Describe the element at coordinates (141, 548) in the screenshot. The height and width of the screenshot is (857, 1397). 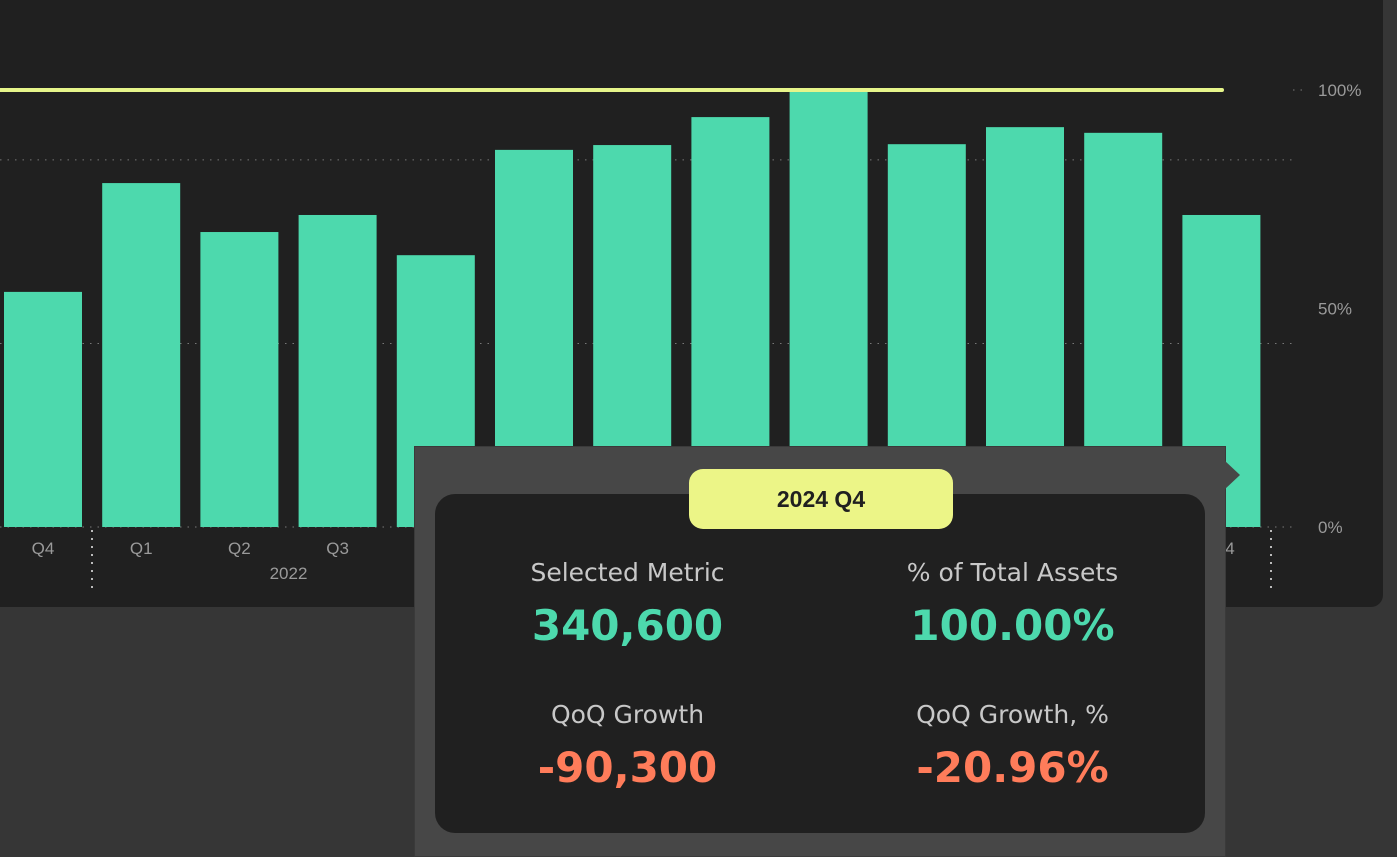
I see `x-tick-label: Q1` at that location.